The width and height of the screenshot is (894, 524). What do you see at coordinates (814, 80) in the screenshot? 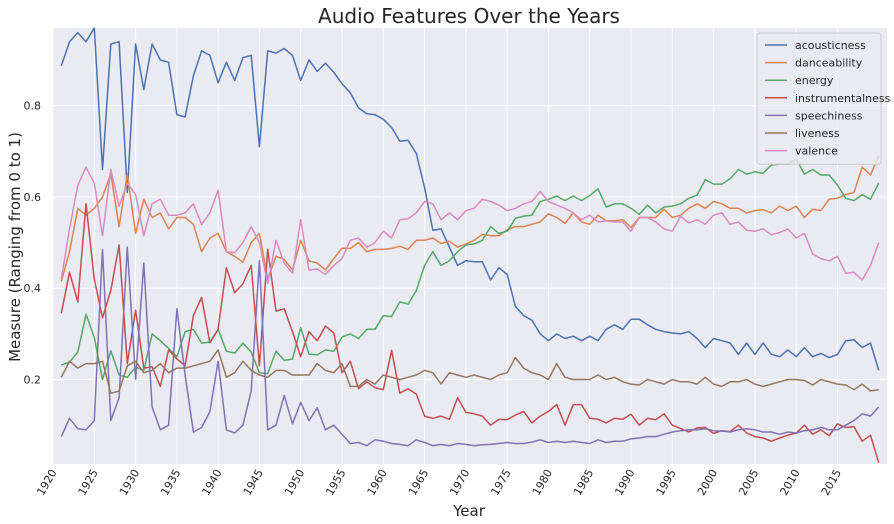
I see `legend-label-energy: energy` at bounding box center [814, 80].